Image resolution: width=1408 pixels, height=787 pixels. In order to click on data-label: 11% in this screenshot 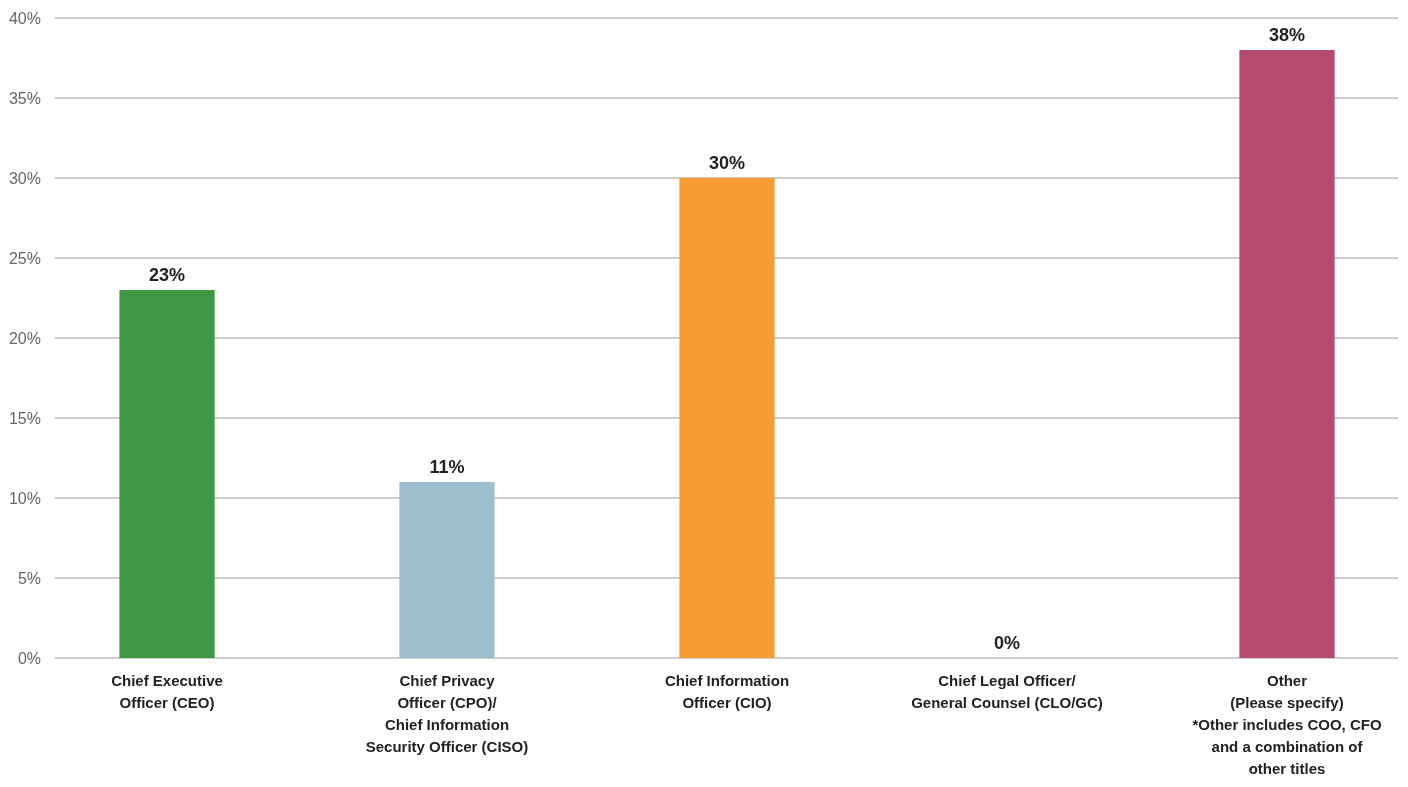, I will do `click(447, 467)`.